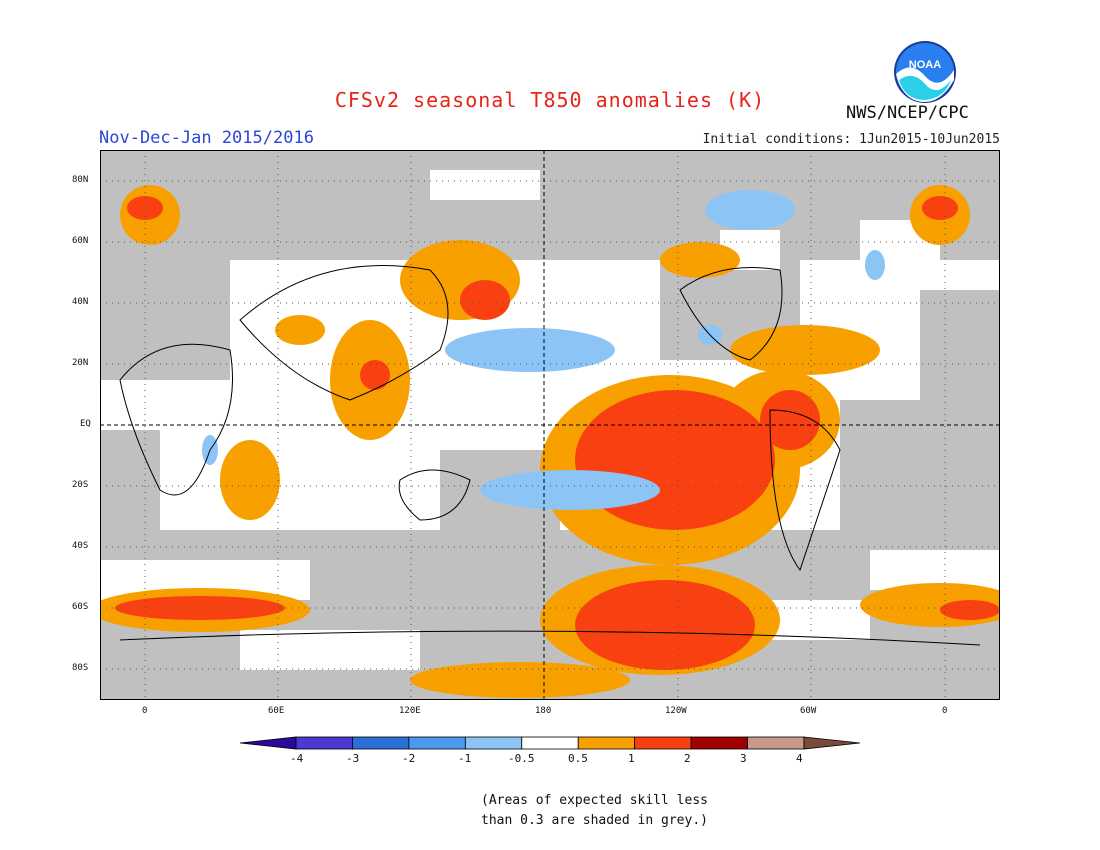 This screenshot has height=850, width=1100. What do you see at coordinates (80, 241) in the screenshot?
I see `lat-label: 60N` at bounding box center [80, 241].